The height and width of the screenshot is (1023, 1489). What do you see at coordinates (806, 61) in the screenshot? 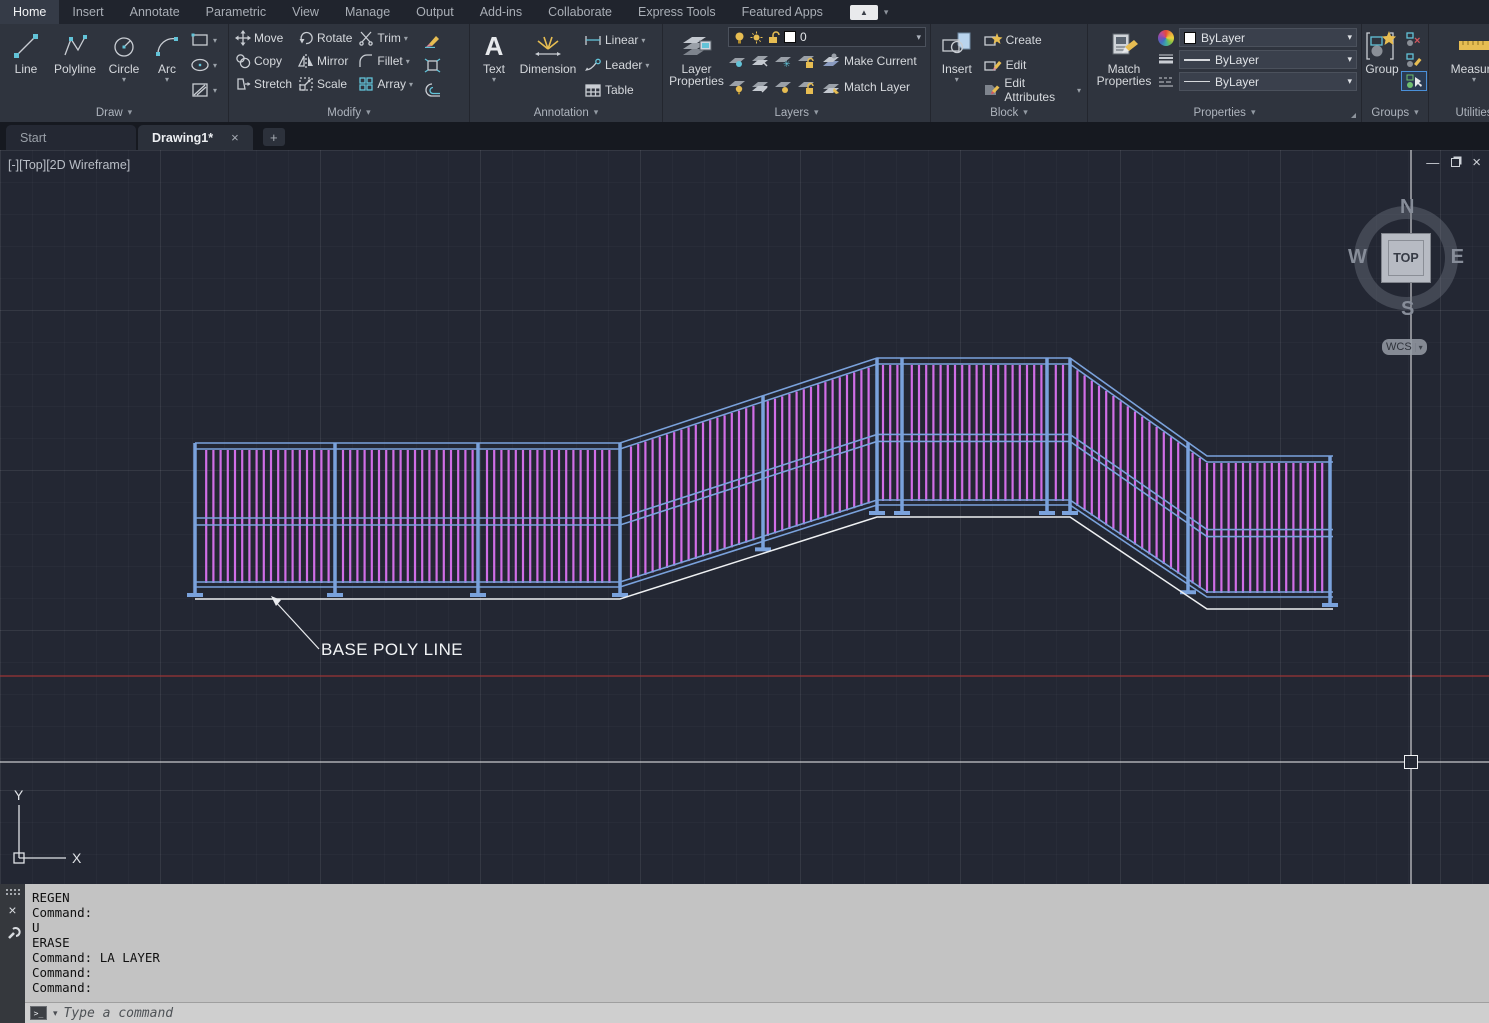
I see `layer-lock-icon` at bounding box center [806, 61].